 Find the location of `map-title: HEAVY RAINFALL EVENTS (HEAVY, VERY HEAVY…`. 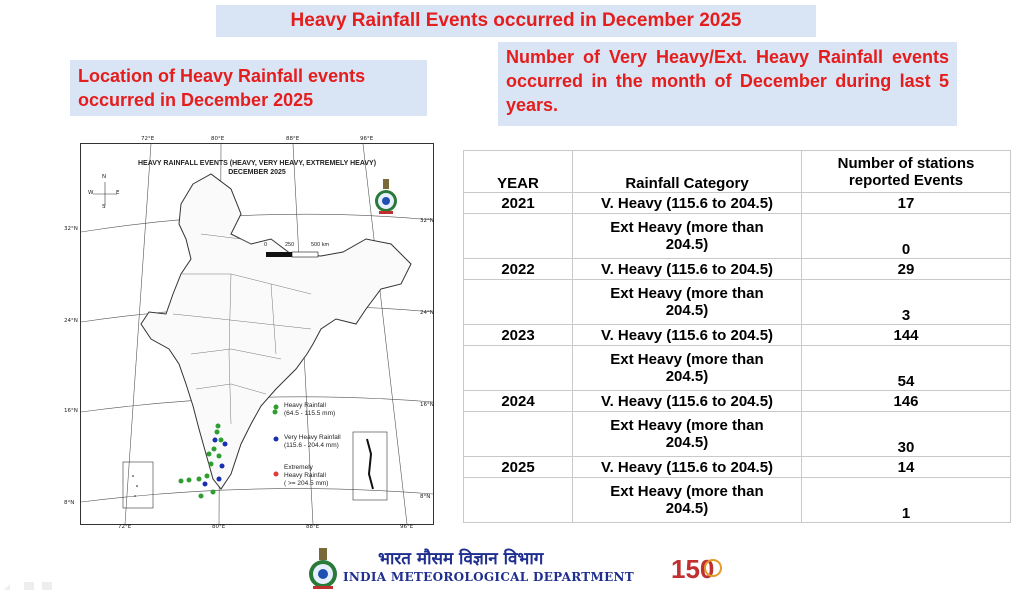

map-title: HEAVY RAINFALL EVENTS (HEAVY, VERY HEAVY… is located at coordinates (257, 168).